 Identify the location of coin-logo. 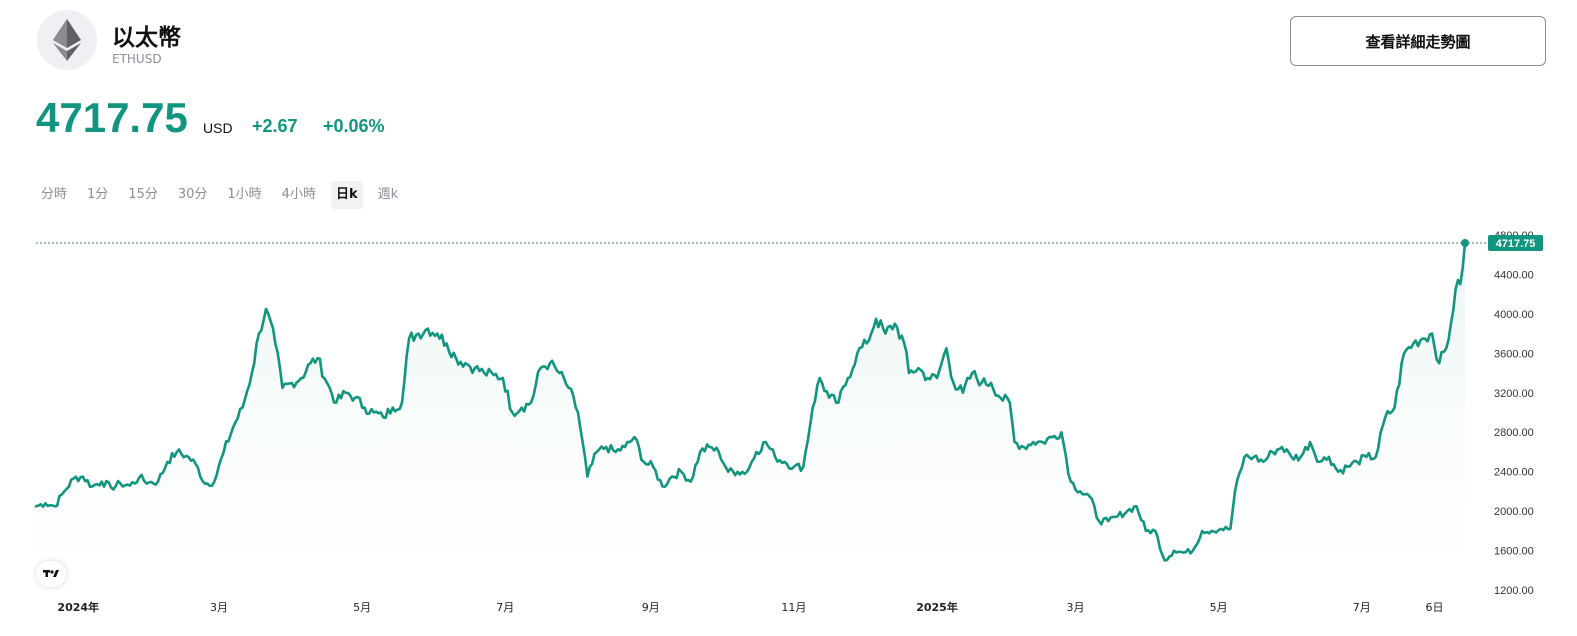
(67, 40).